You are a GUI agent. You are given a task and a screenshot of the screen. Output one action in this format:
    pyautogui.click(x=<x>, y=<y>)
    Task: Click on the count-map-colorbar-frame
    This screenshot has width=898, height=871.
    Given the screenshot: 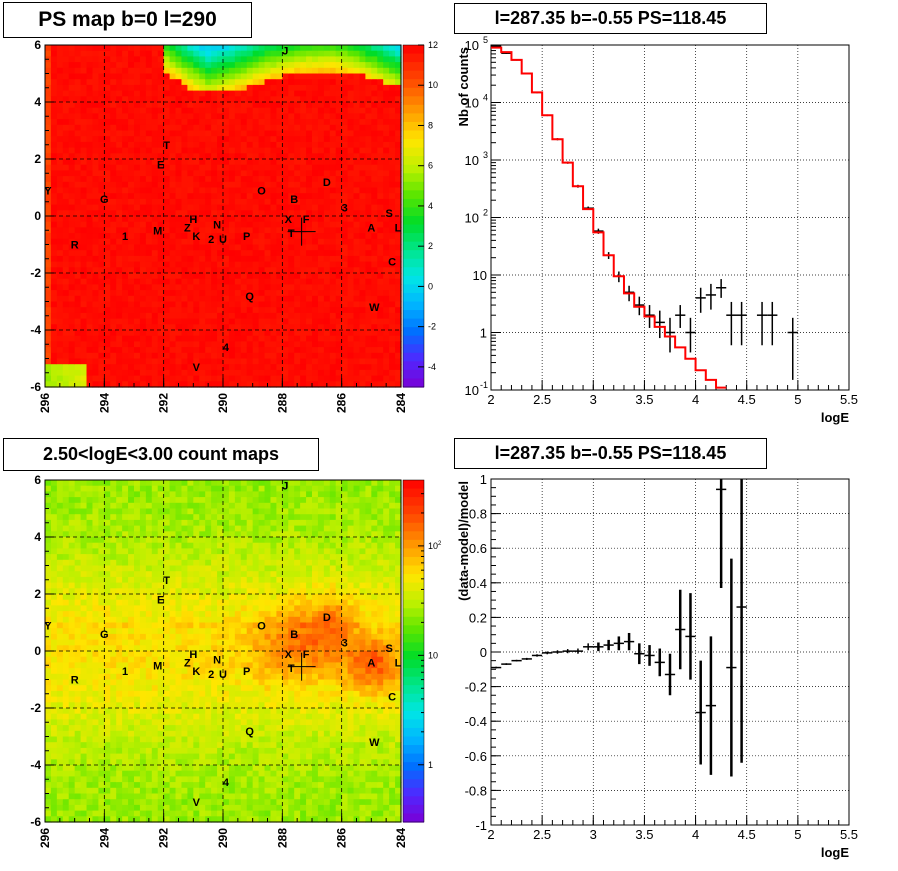 What is the action you would take?
    pyautogui.click(x=413, y=651)
    